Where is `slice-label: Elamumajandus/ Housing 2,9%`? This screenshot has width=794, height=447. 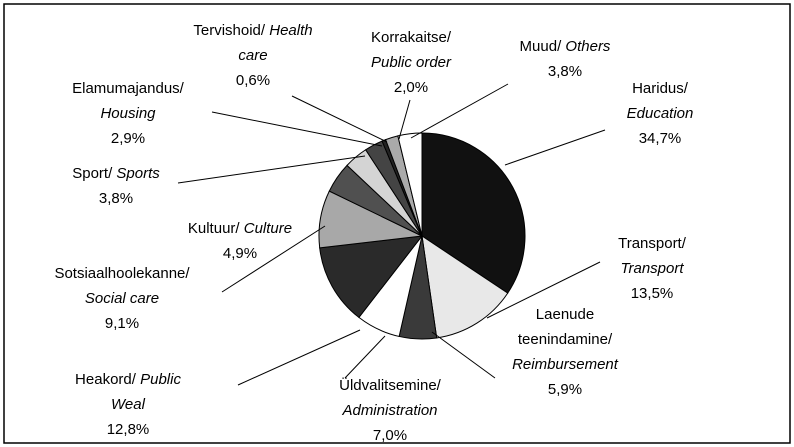 slice-label: Elamumajandus/ Housing 2,9% is located at coordinates (128, 113).